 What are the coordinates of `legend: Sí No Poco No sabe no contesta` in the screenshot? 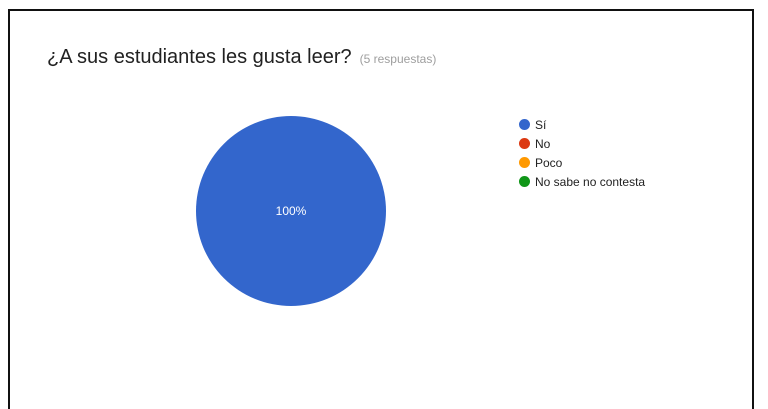 It's located at (582, 153).